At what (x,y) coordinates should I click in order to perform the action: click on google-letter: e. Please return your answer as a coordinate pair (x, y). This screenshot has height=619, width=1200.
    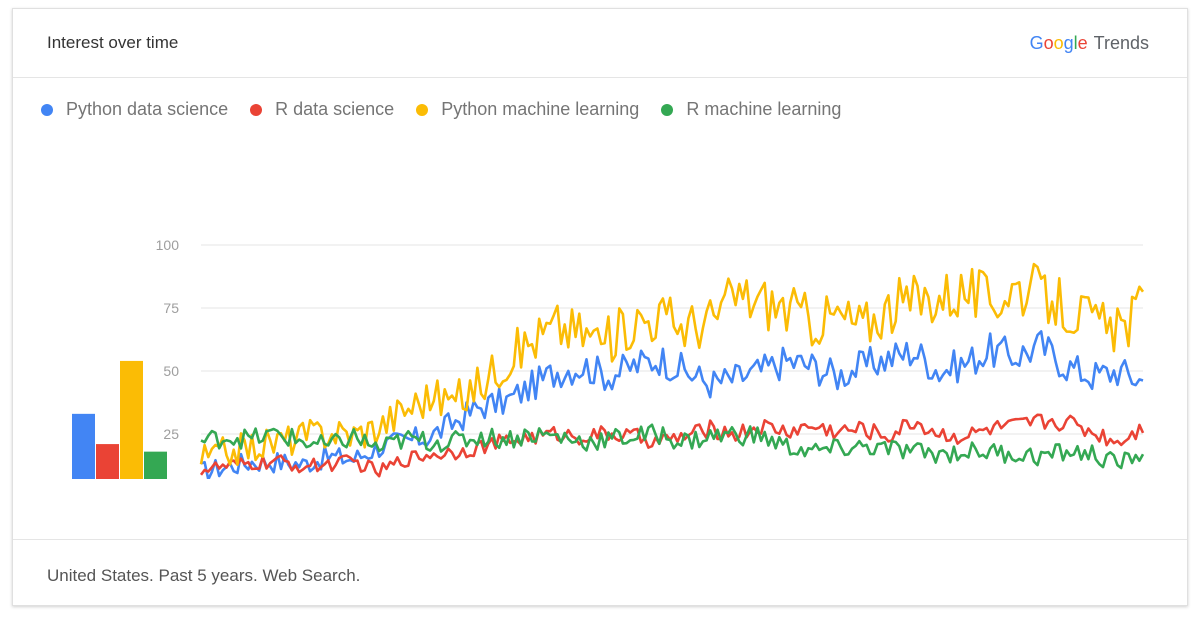
    Looking at the image, I should click on (1082, 43).